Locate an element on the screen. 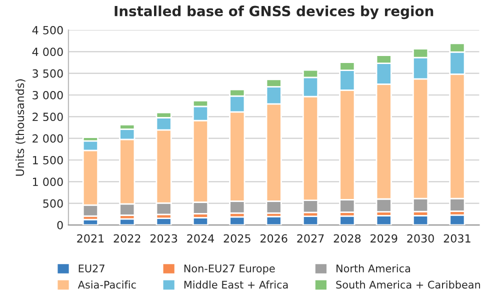 Image resolution: width=489 pixels, height=300 pixels. y-tick-label: 2 000 is located at coordinates (47, 138).